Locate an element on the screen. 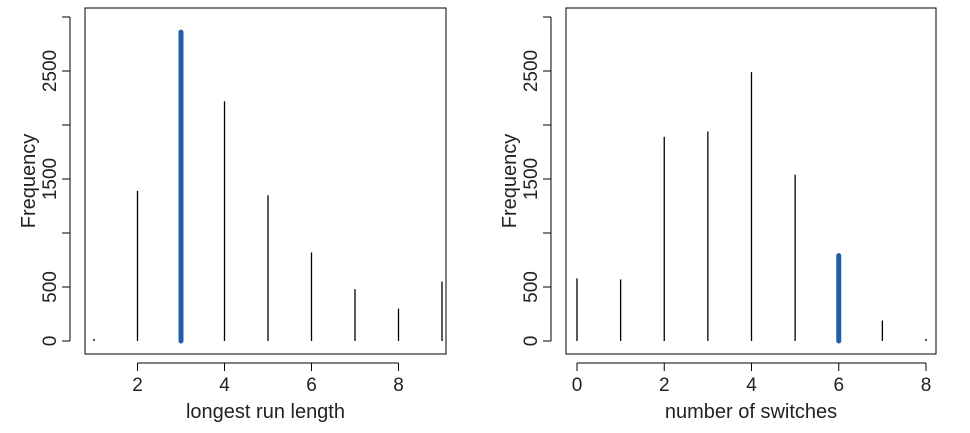 This screenshot has width=970, height=433. x-axis: 0 2 4 6 8 is located at coordinates (752, 379).